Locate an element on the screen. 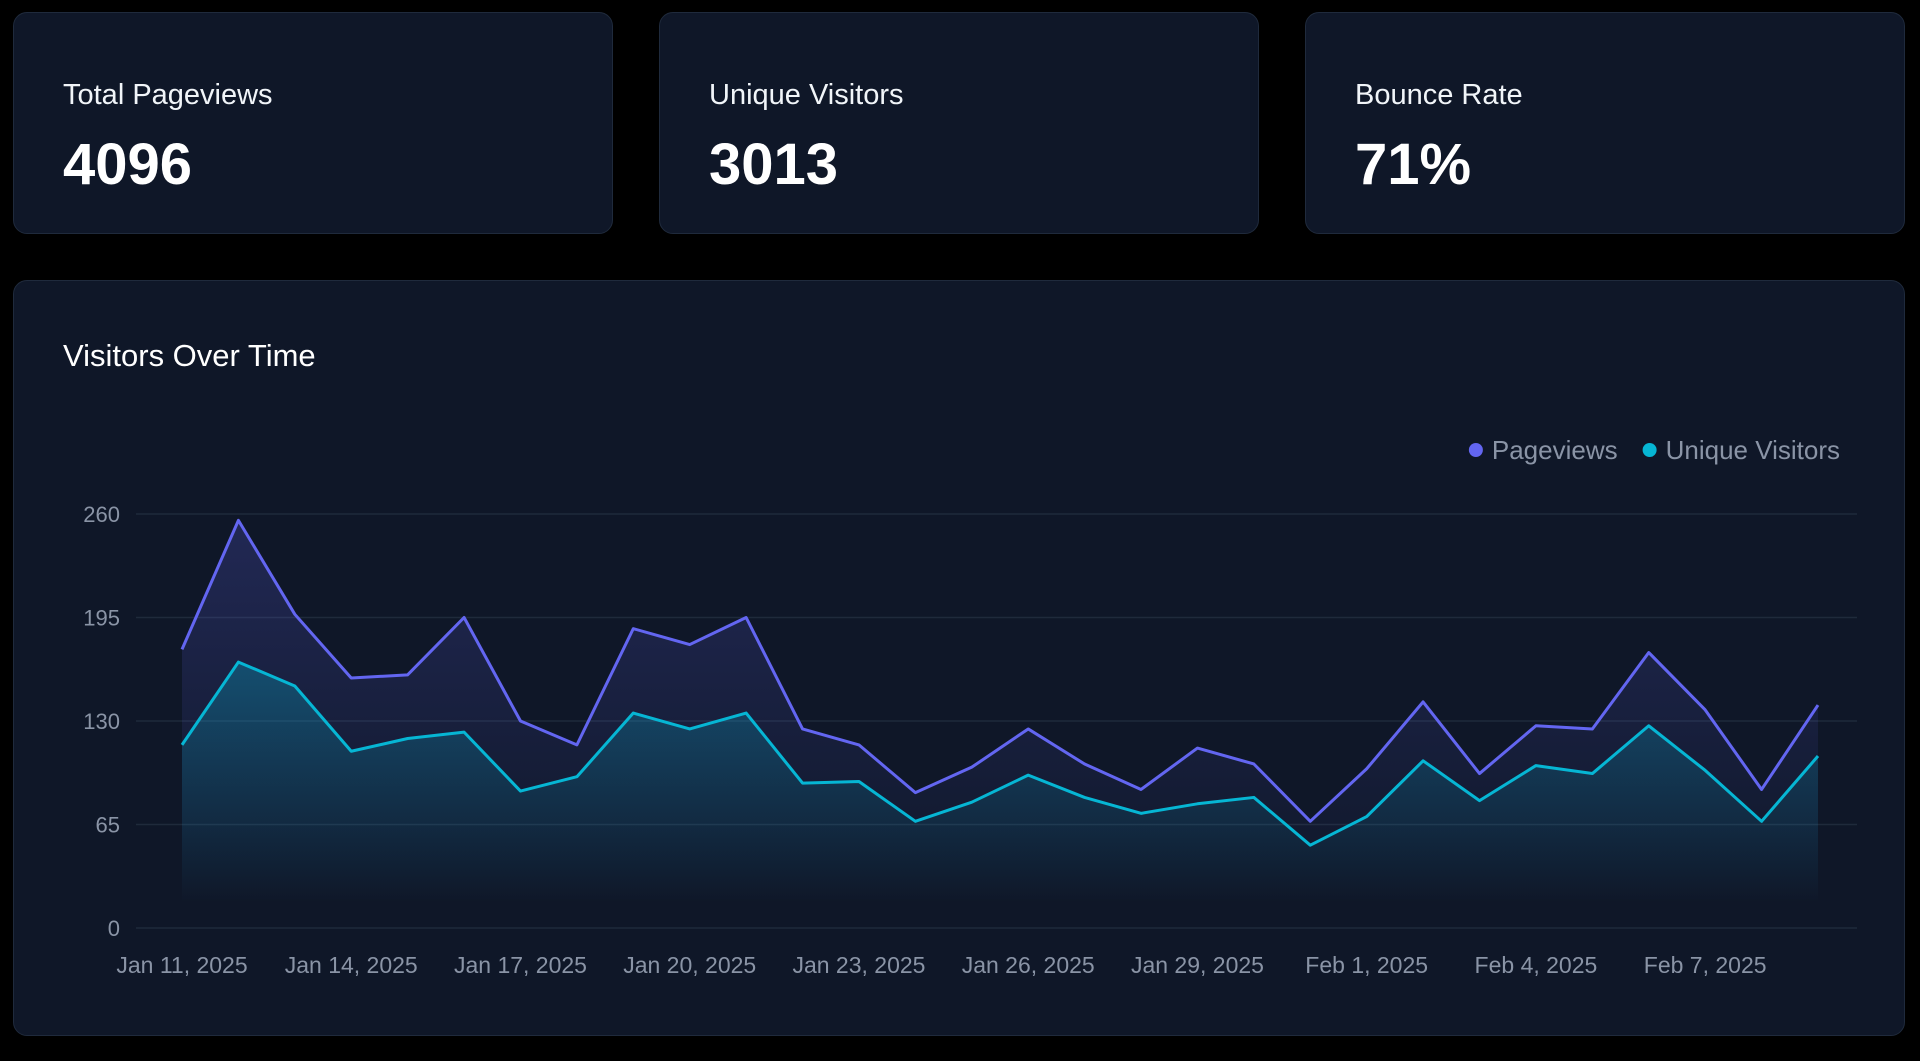  stat-card-total-pageviews: Total Pageviews 4096 is located at coordinates (313, 123).